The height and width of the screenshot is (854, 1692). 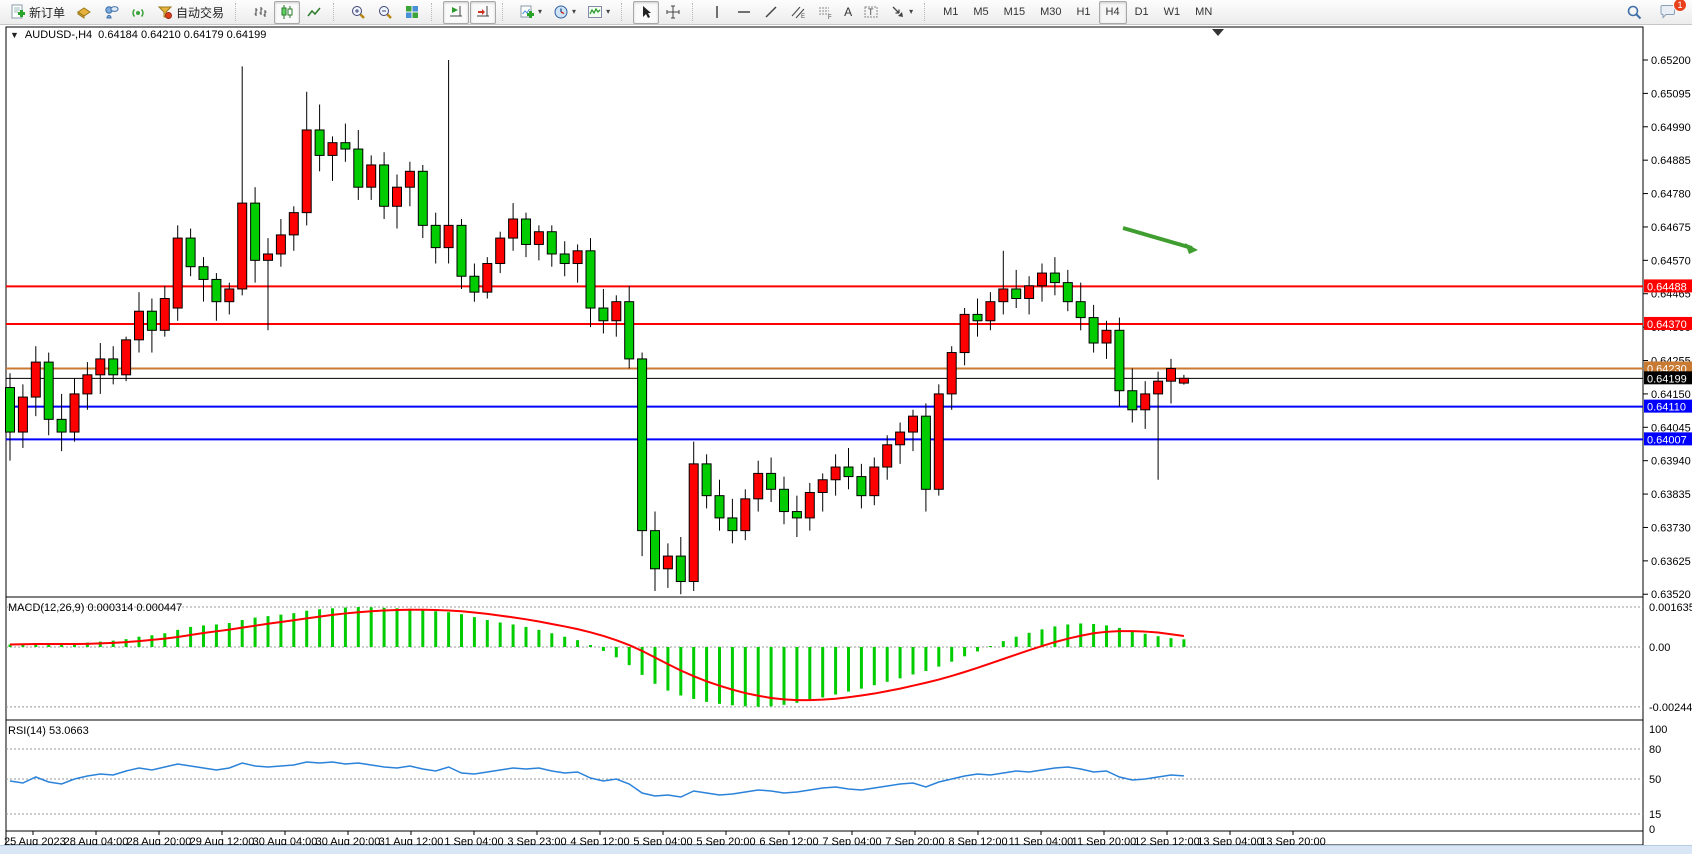 What do you see at coordinates (1014, 12) in the screenshot?
I see `timeframe-M15: M15` at bounding box center [1014, 12].